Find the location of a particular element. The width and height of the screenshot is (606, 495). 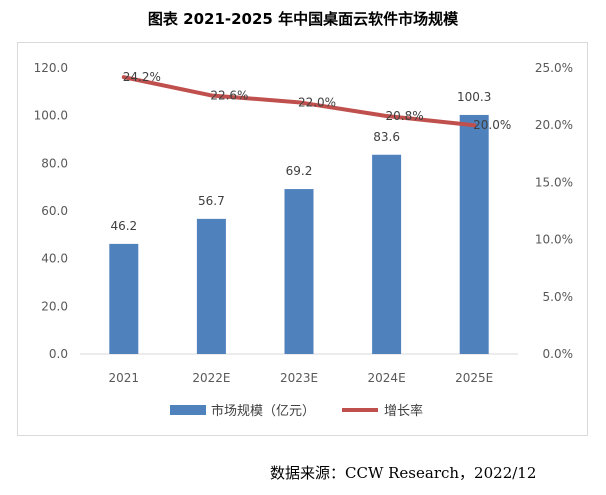

bar-value-label: 100.3 is located at coordinates (474, 97).